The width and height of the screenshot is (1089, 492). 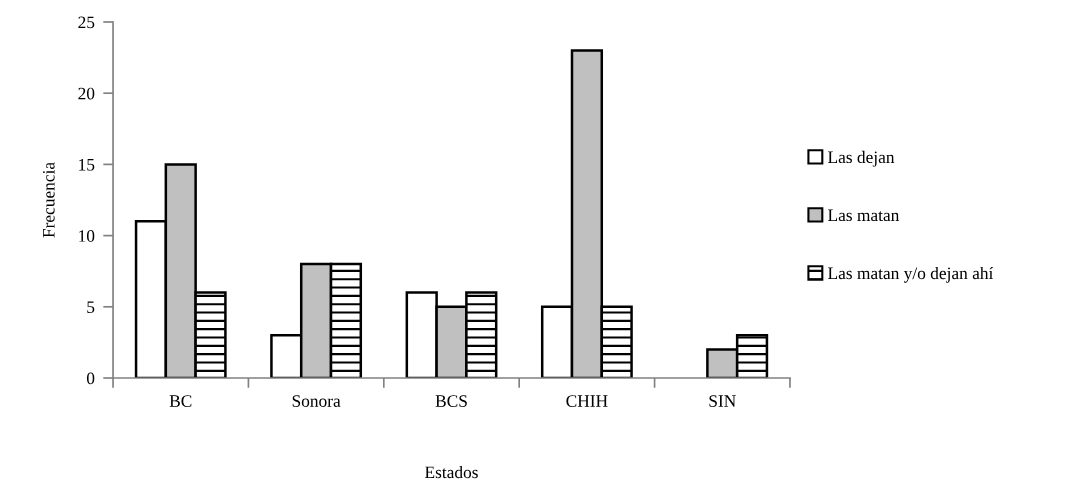 I want to click on y-tick-label: 20, so click(x=86, y=93).